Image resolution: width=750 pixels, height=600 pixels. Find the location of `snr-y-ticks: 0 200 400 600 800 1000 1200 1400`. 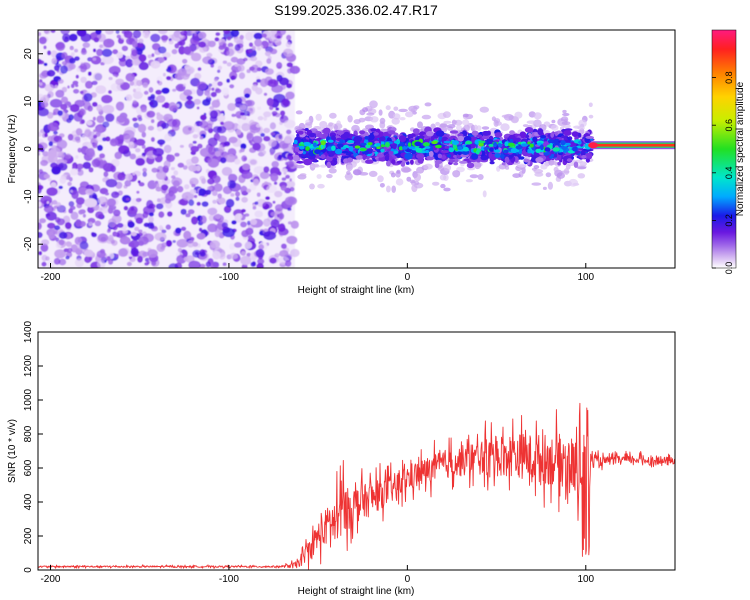

snr-y-ticks: 0 200 400 600 800 1000 1200 1400 is located at coordinates (33, 446).